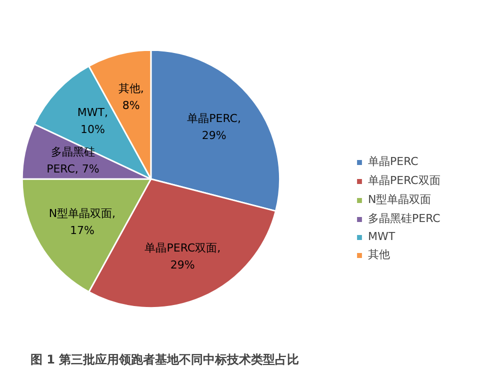  I want to click on data-label: MWT, 10%, so click(92, 121).